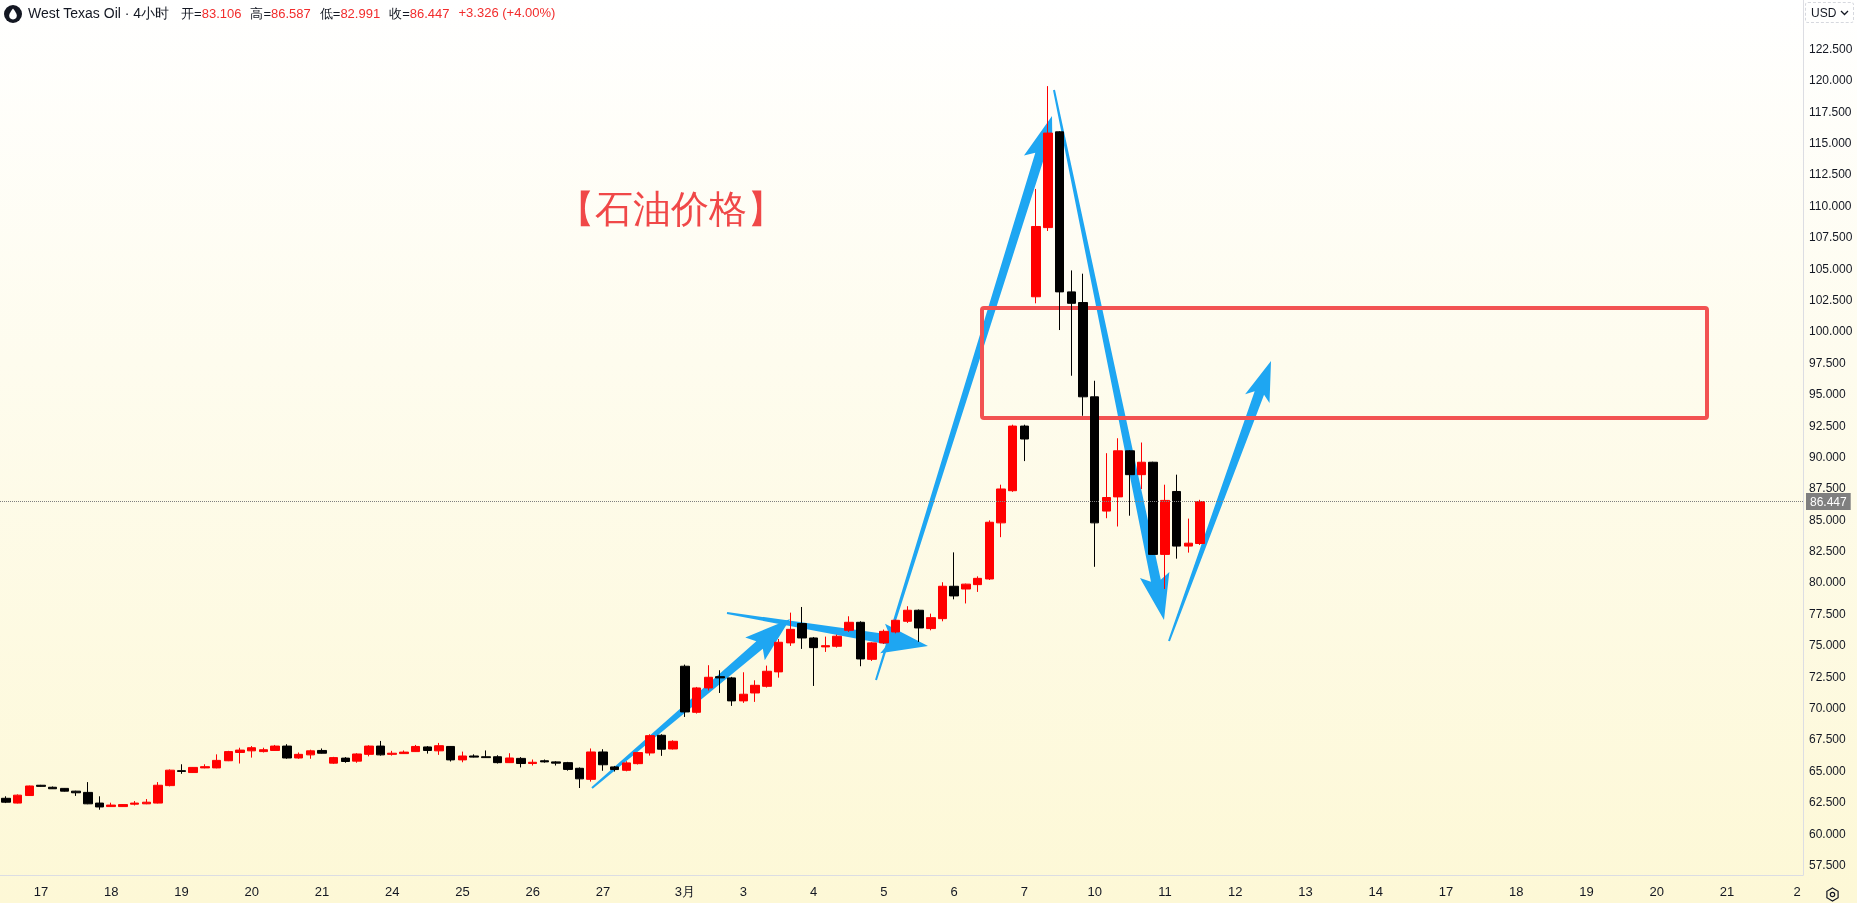  Describe the element at coordinates (1828, 394) in the screenshot. I see `y-tick-label: 95.000` at that location.